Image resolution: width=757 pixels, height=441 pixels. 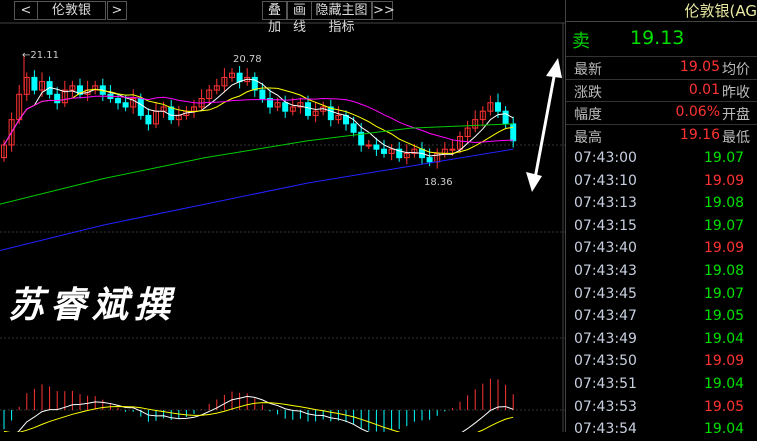 I want to click on stat-value: 0.01, so click(x=704, y=89).